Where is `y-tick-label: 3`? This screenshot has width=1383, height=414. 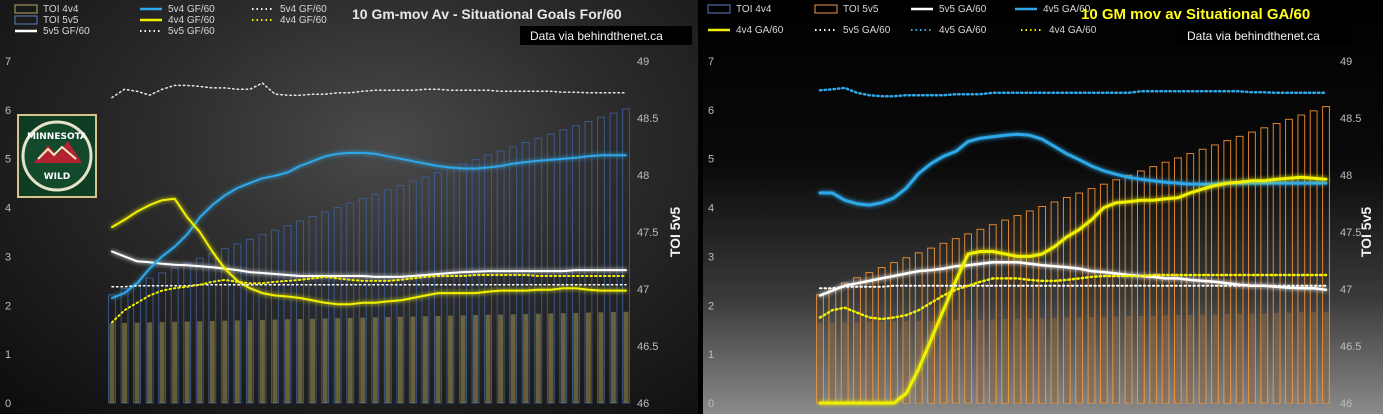 y-tick-label: 3 is located at coordinates (711, 257).